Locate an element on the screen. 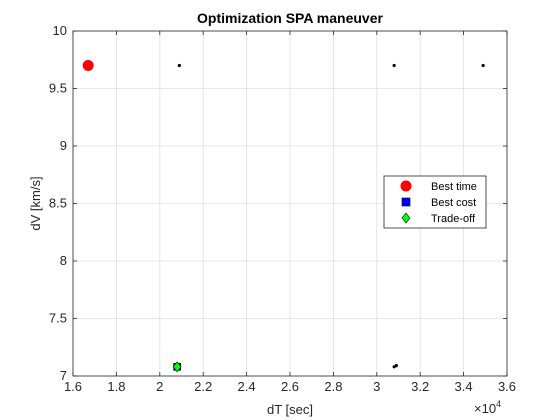 This screenshot has height=420, width=560. legend-label-best-cost: Best cost is located at coordinates (453, 203).